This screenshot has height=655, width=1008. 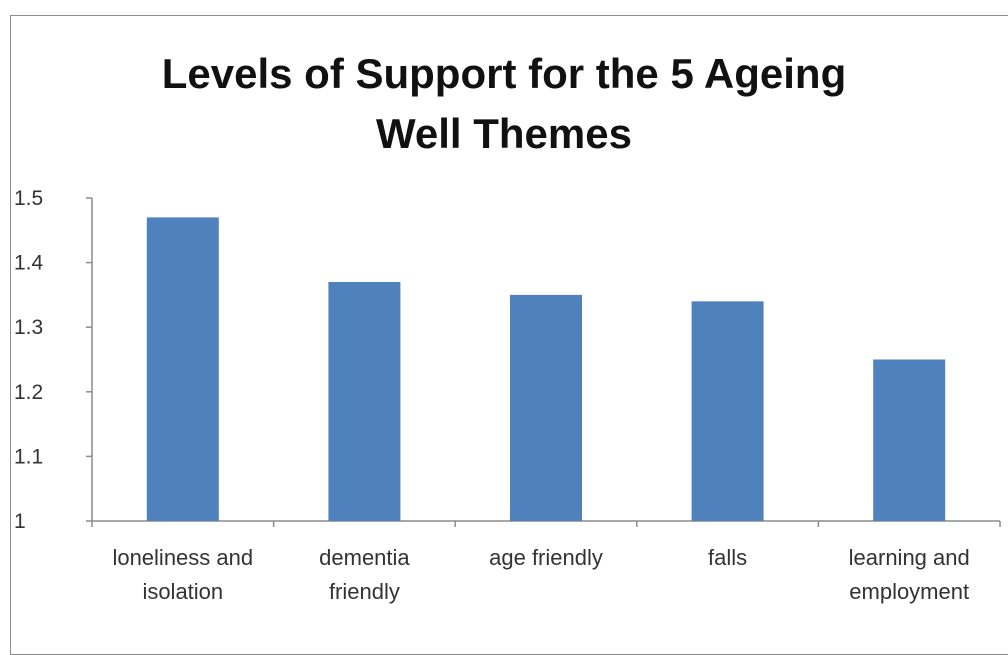 I want to click on y-tick-label: 1, so click(x=20, y=521).